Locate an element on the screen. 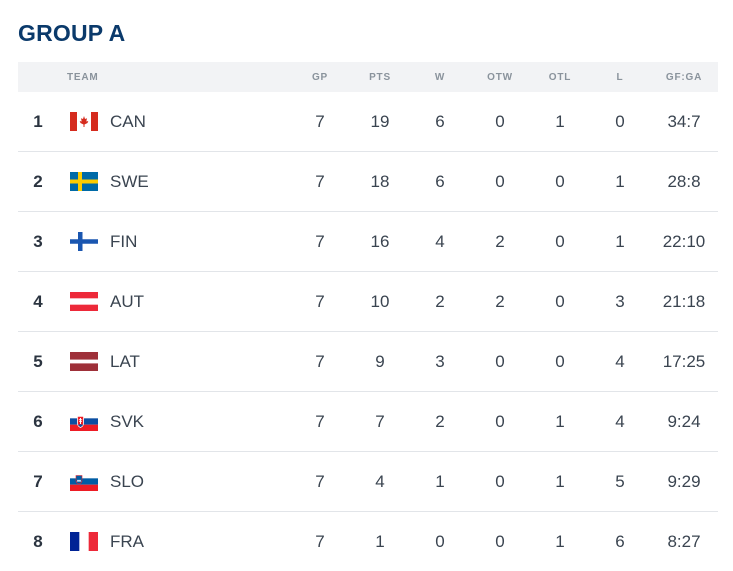 This screenshot has height=571, width=733. austria-flag-icon is located at coordinates (84, 301).